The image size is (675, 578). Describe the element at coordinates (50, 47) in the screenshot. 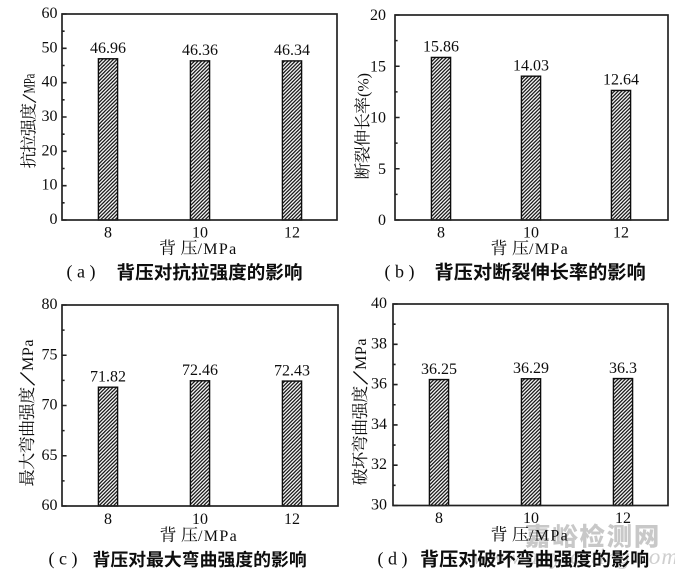

I see `svg-text: 50` at that location.